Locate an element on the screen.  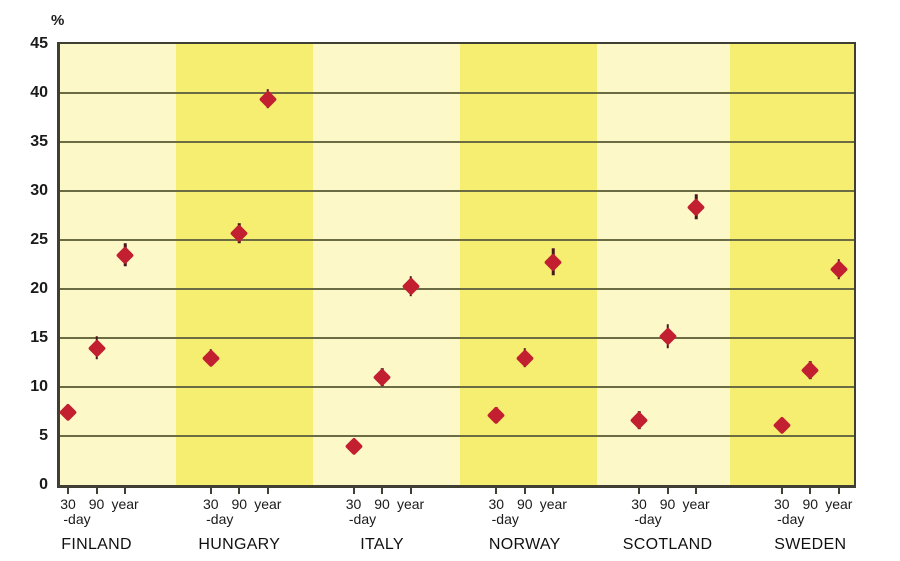
country-label: NORWAY is located at coordinates (524, 544).